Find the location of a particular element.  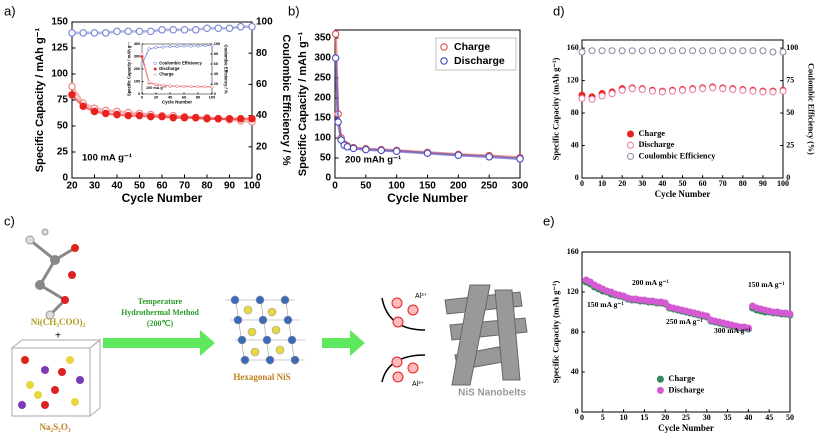

ion-label: Al³⁺ is located at coordinates (418, 384).